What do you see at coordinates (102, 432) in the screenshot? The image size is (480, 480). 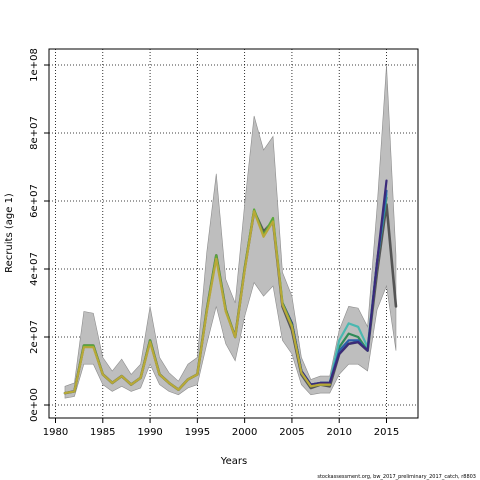 I see `x-tick-label: 1985` at bounding box center [102, 432].